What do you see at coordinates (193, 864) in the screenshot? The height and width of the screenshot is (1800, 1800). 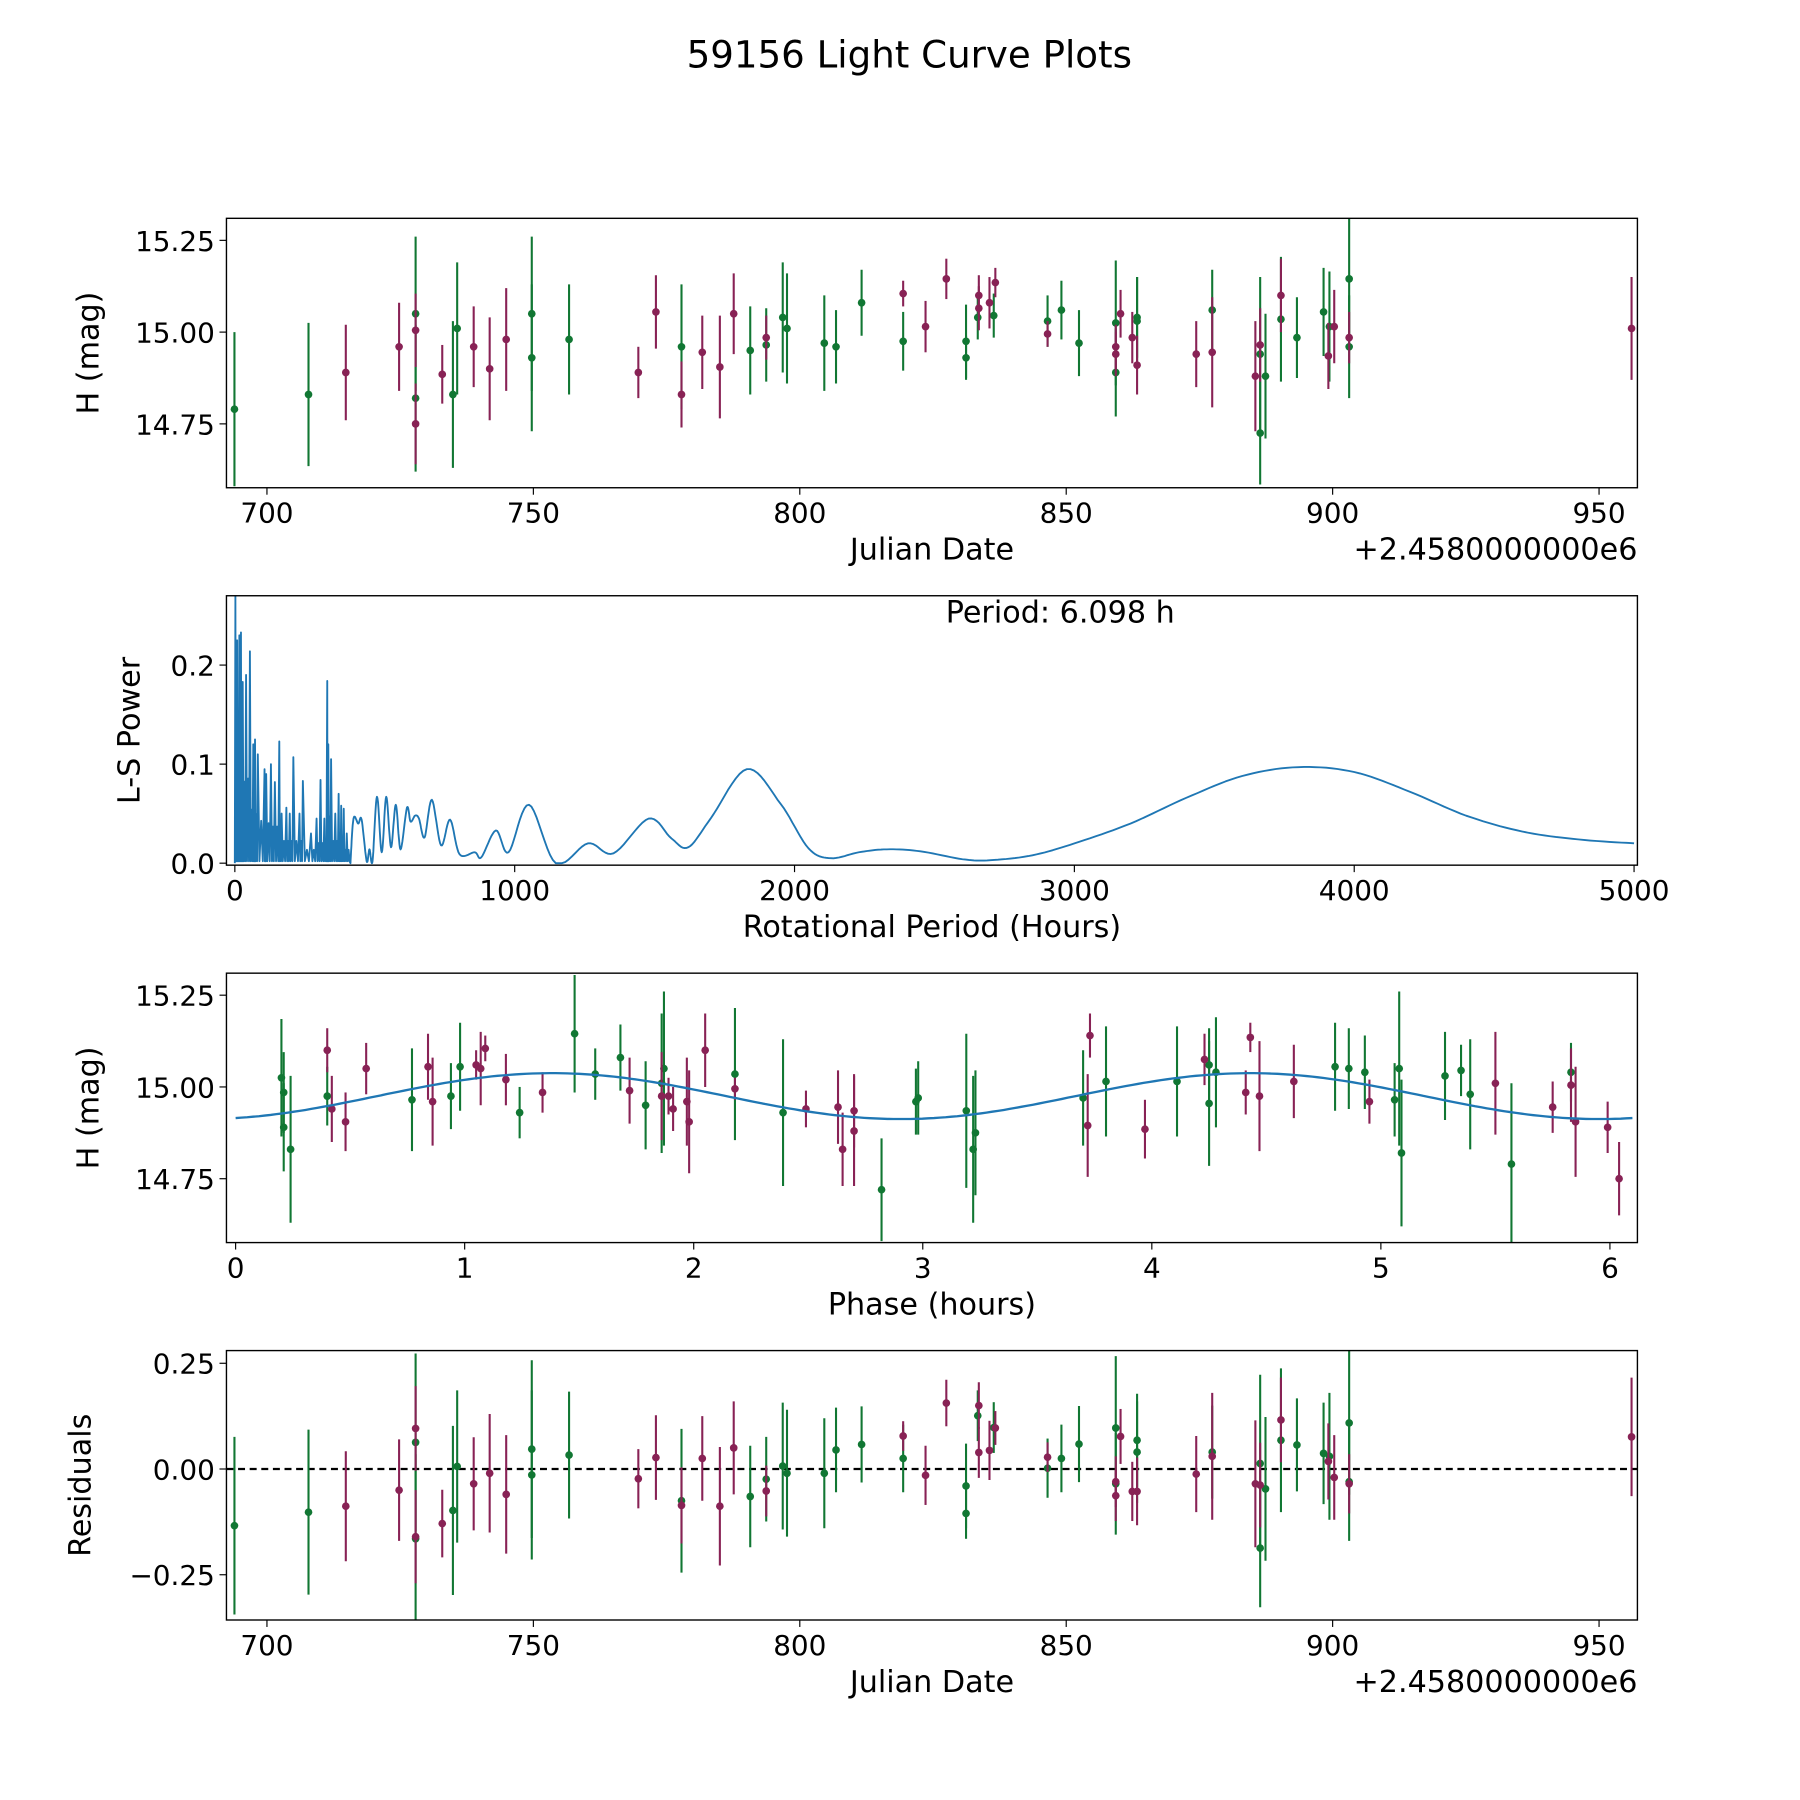 I see `y-tick-label: 0.0` at bounding box center [193, 864].